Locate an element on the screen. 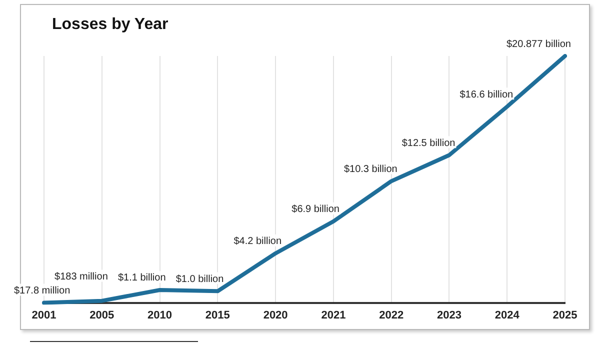  data-label: $16.6 billion is located at coordinates (487, 94).